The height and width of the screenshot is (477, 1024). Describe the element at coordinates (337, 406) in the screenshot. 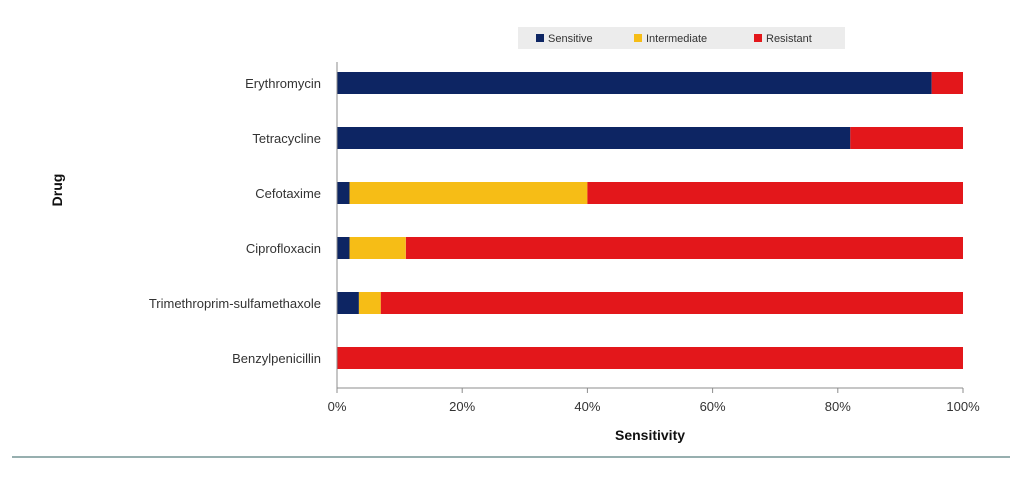

I see `x-tick-label-0: 0%` at that location.